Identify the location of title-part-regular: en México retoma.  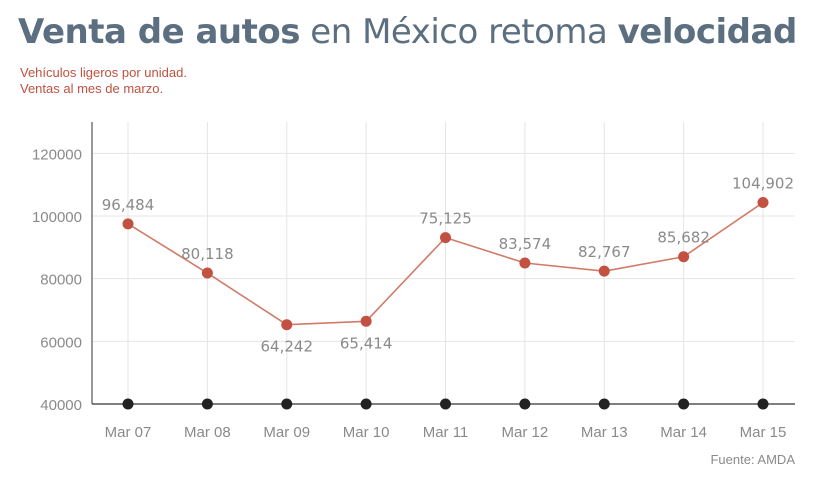
(458, 32).